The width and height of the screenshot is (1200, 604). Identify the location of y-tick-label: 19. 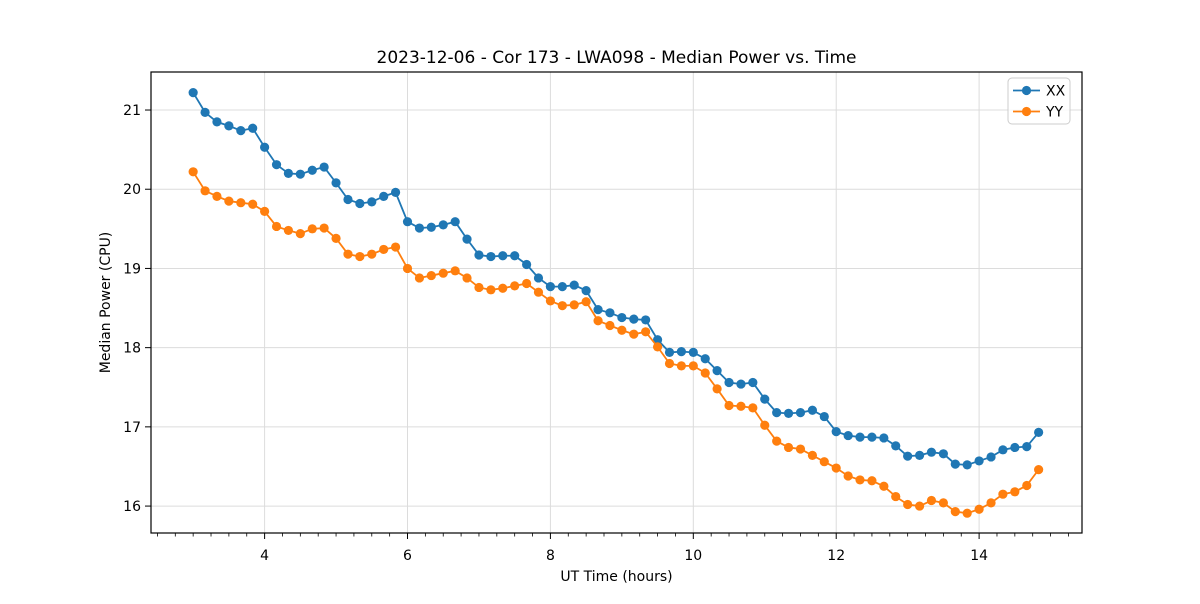
(132, 269).